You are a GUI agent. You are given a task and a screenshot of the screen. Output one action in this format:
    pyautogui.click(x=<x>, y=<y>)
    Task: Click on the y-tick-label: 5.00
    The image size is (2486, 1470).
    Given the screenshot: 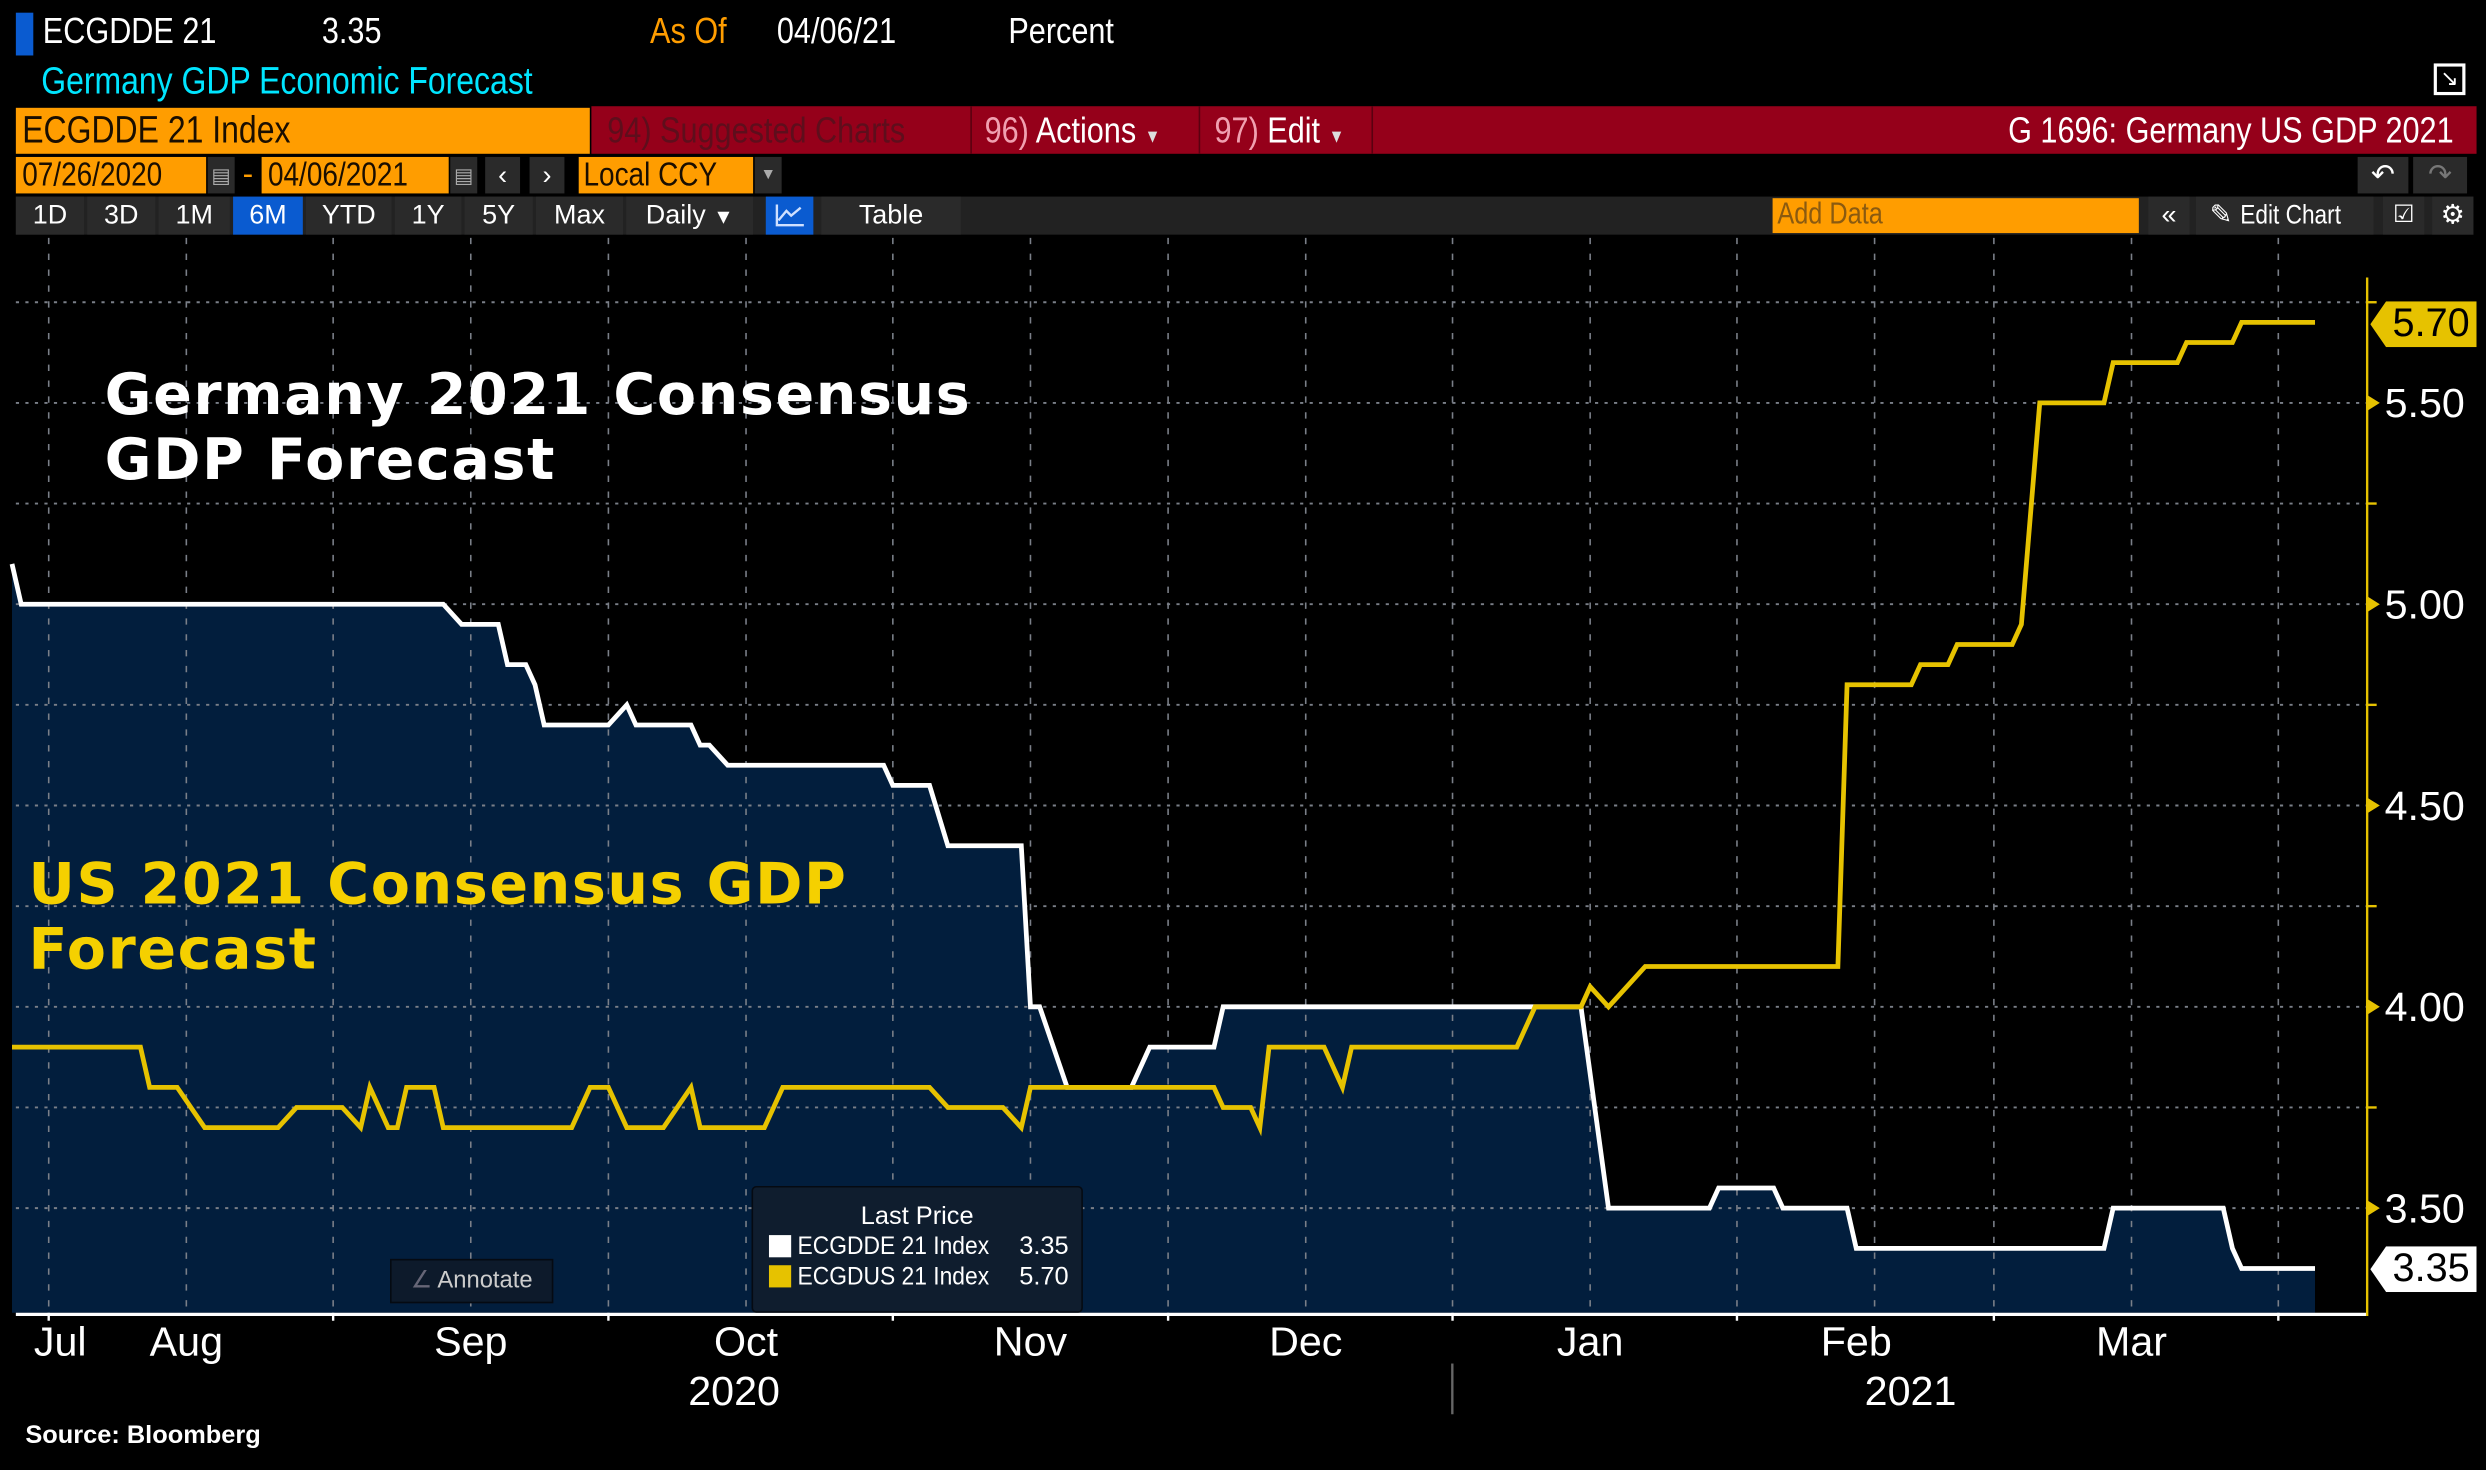 What is the action you would take?
    pyautogui.click(x=2425, y=604)
    